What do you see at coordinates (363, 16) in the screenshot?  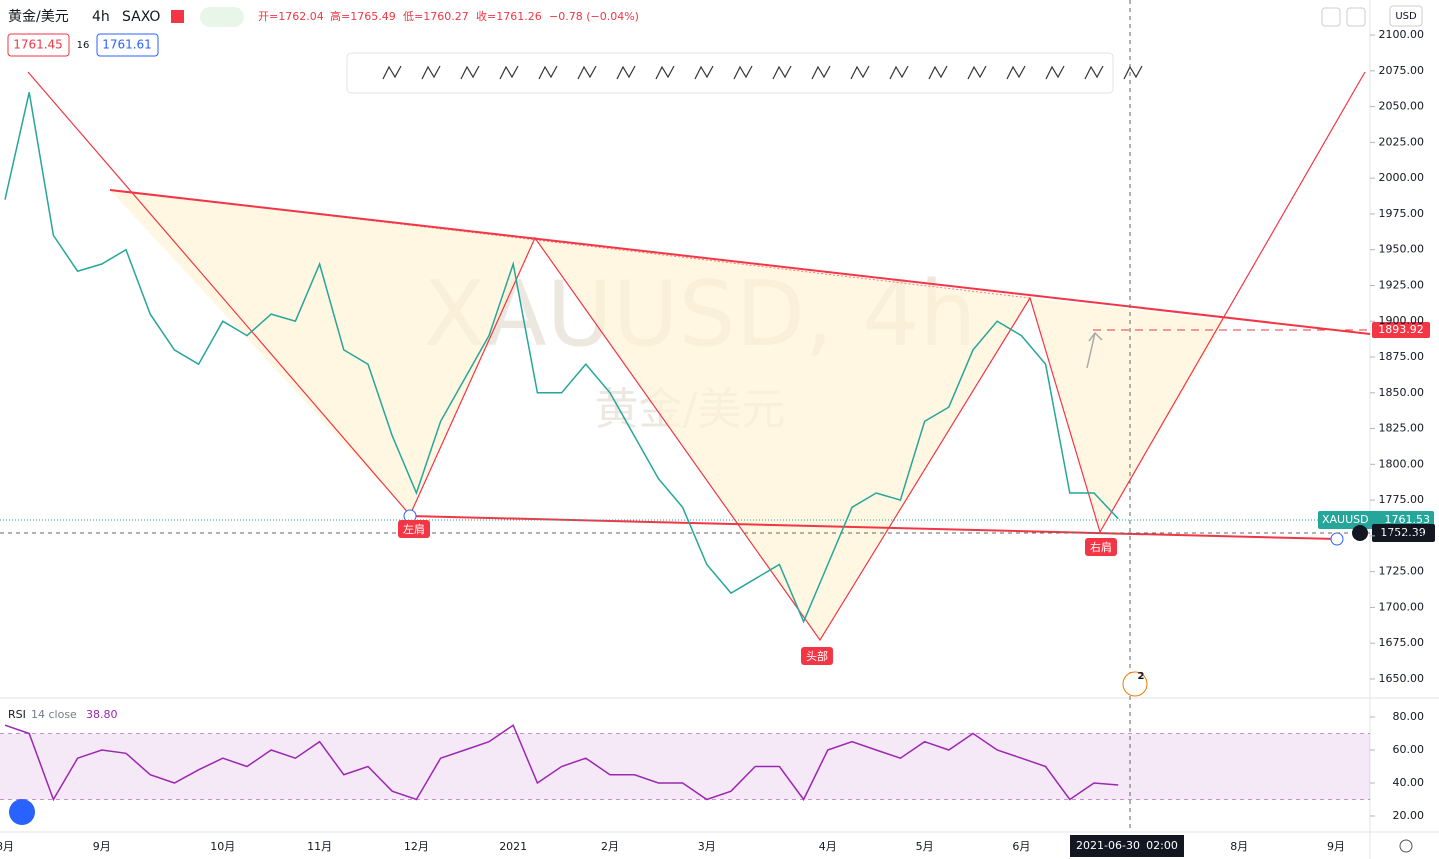 I see `high: 高=1765.49` at bounding box center [363, 16].